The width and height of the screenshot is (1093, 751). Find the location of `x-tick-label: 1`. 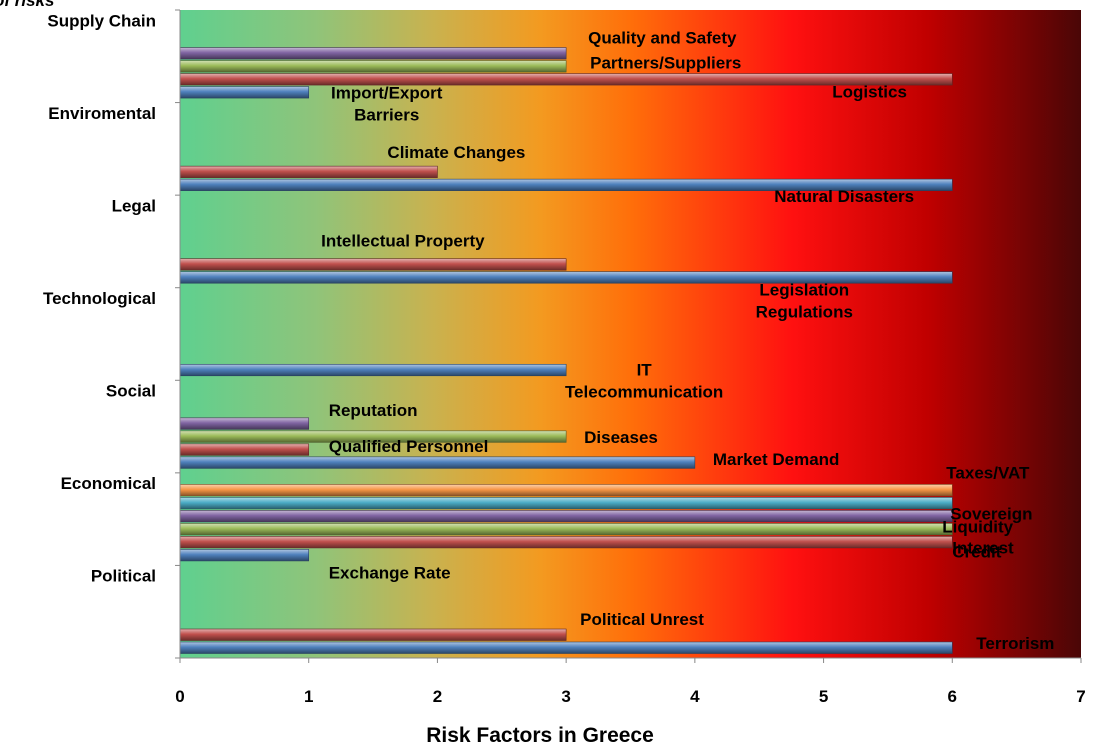

x-tick-label: 1 is located at coordinates (308, 696).